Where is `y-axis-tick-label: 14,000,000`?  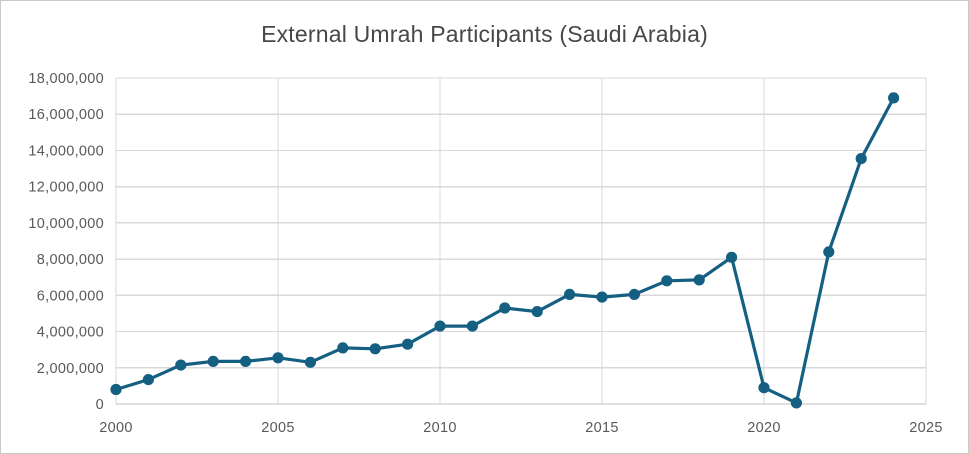 y-axis-tick-label: 14,000,000 is located at coordinates (66, 151).